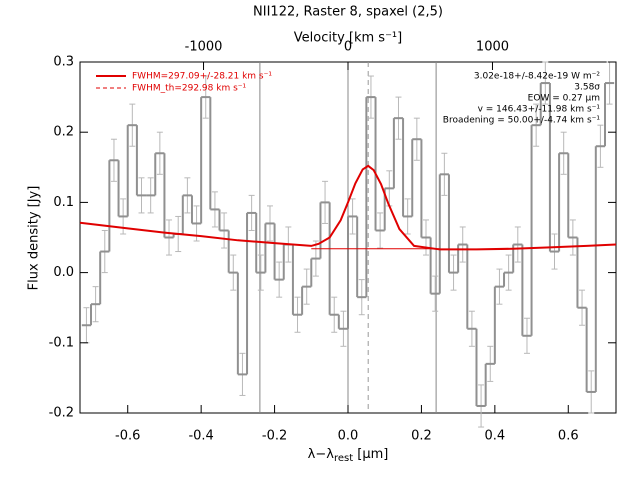 Image resolution: width=640 pixels, height=480 pixels. What do you see at coordinates (63, 62) in the screenshot?
I see `y-tick-label: 0.3` at bounding box center [63, 62].